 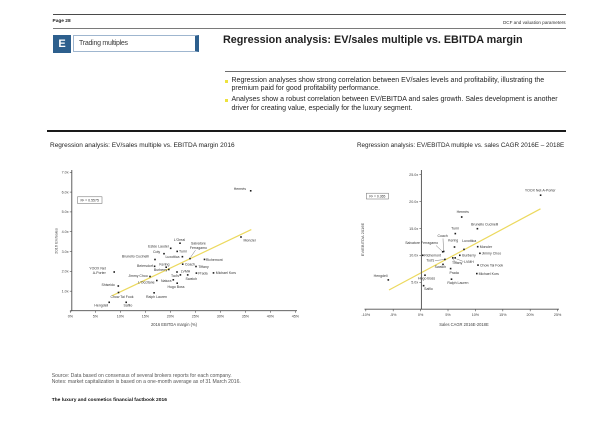 What do you see at coordinates (156, 252) in the screenshot?
I see `svg-text: Coty` at bounding box center [156, 252].